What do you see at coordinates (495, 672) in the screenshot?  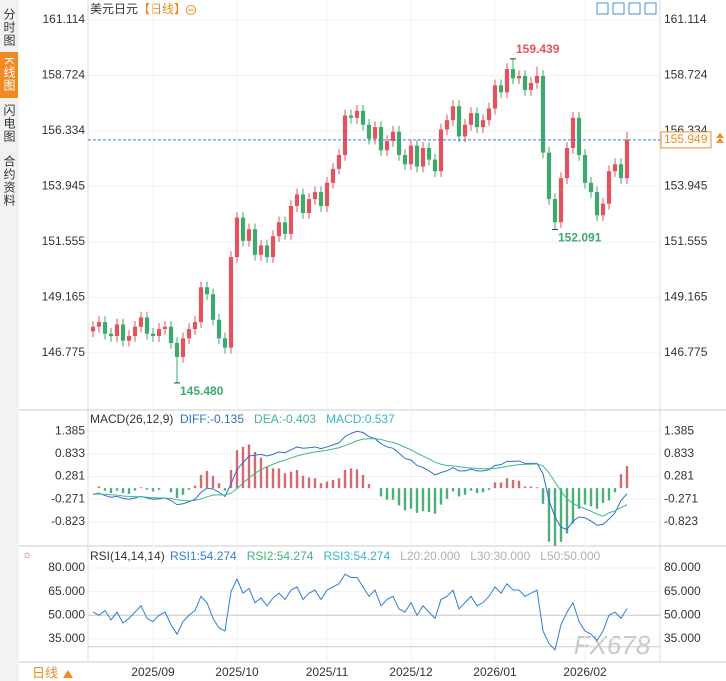 I see `x-tick-label: 2026/01` at bounding box center [495, 672].